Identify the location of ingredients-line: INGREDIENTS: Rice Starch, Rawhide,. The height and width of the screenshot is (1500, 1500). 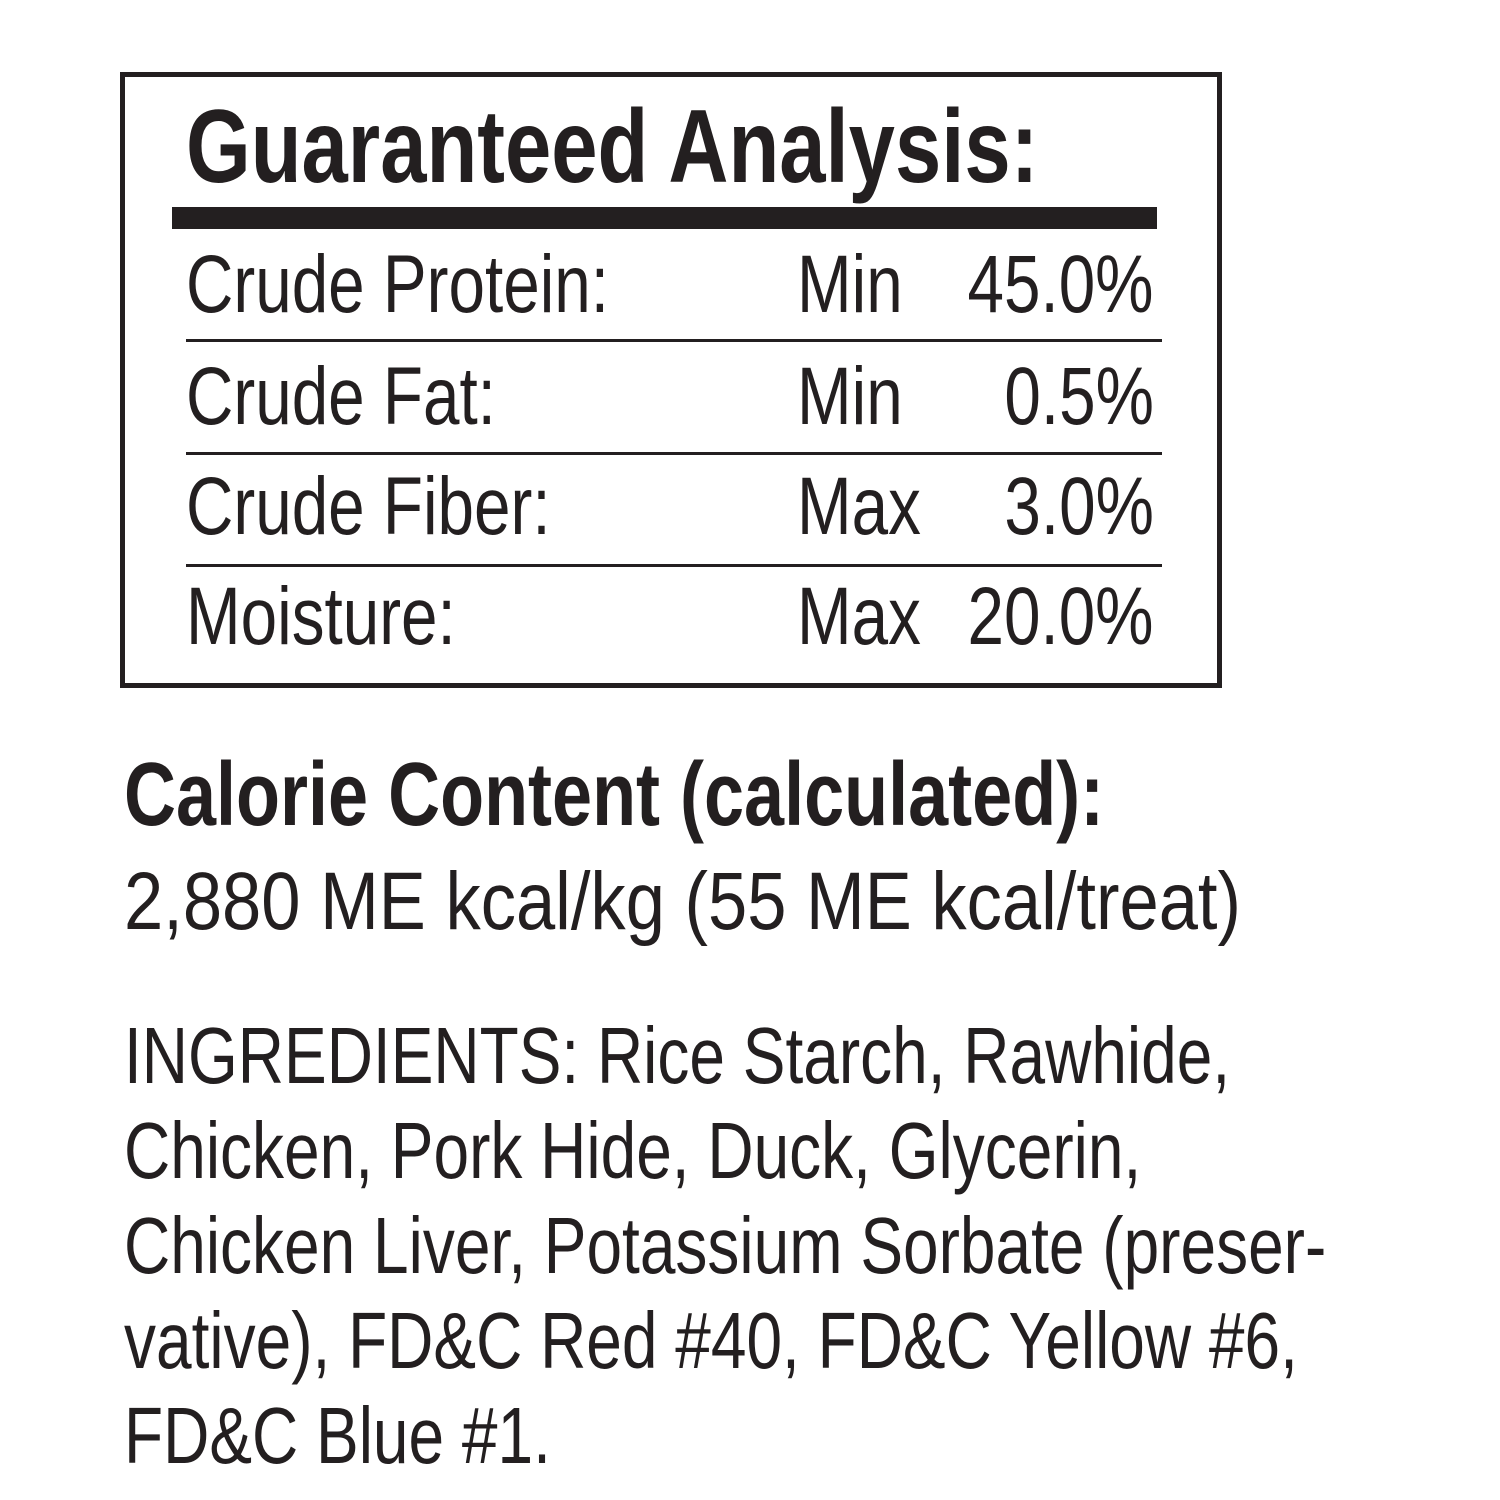
(677, 1055).